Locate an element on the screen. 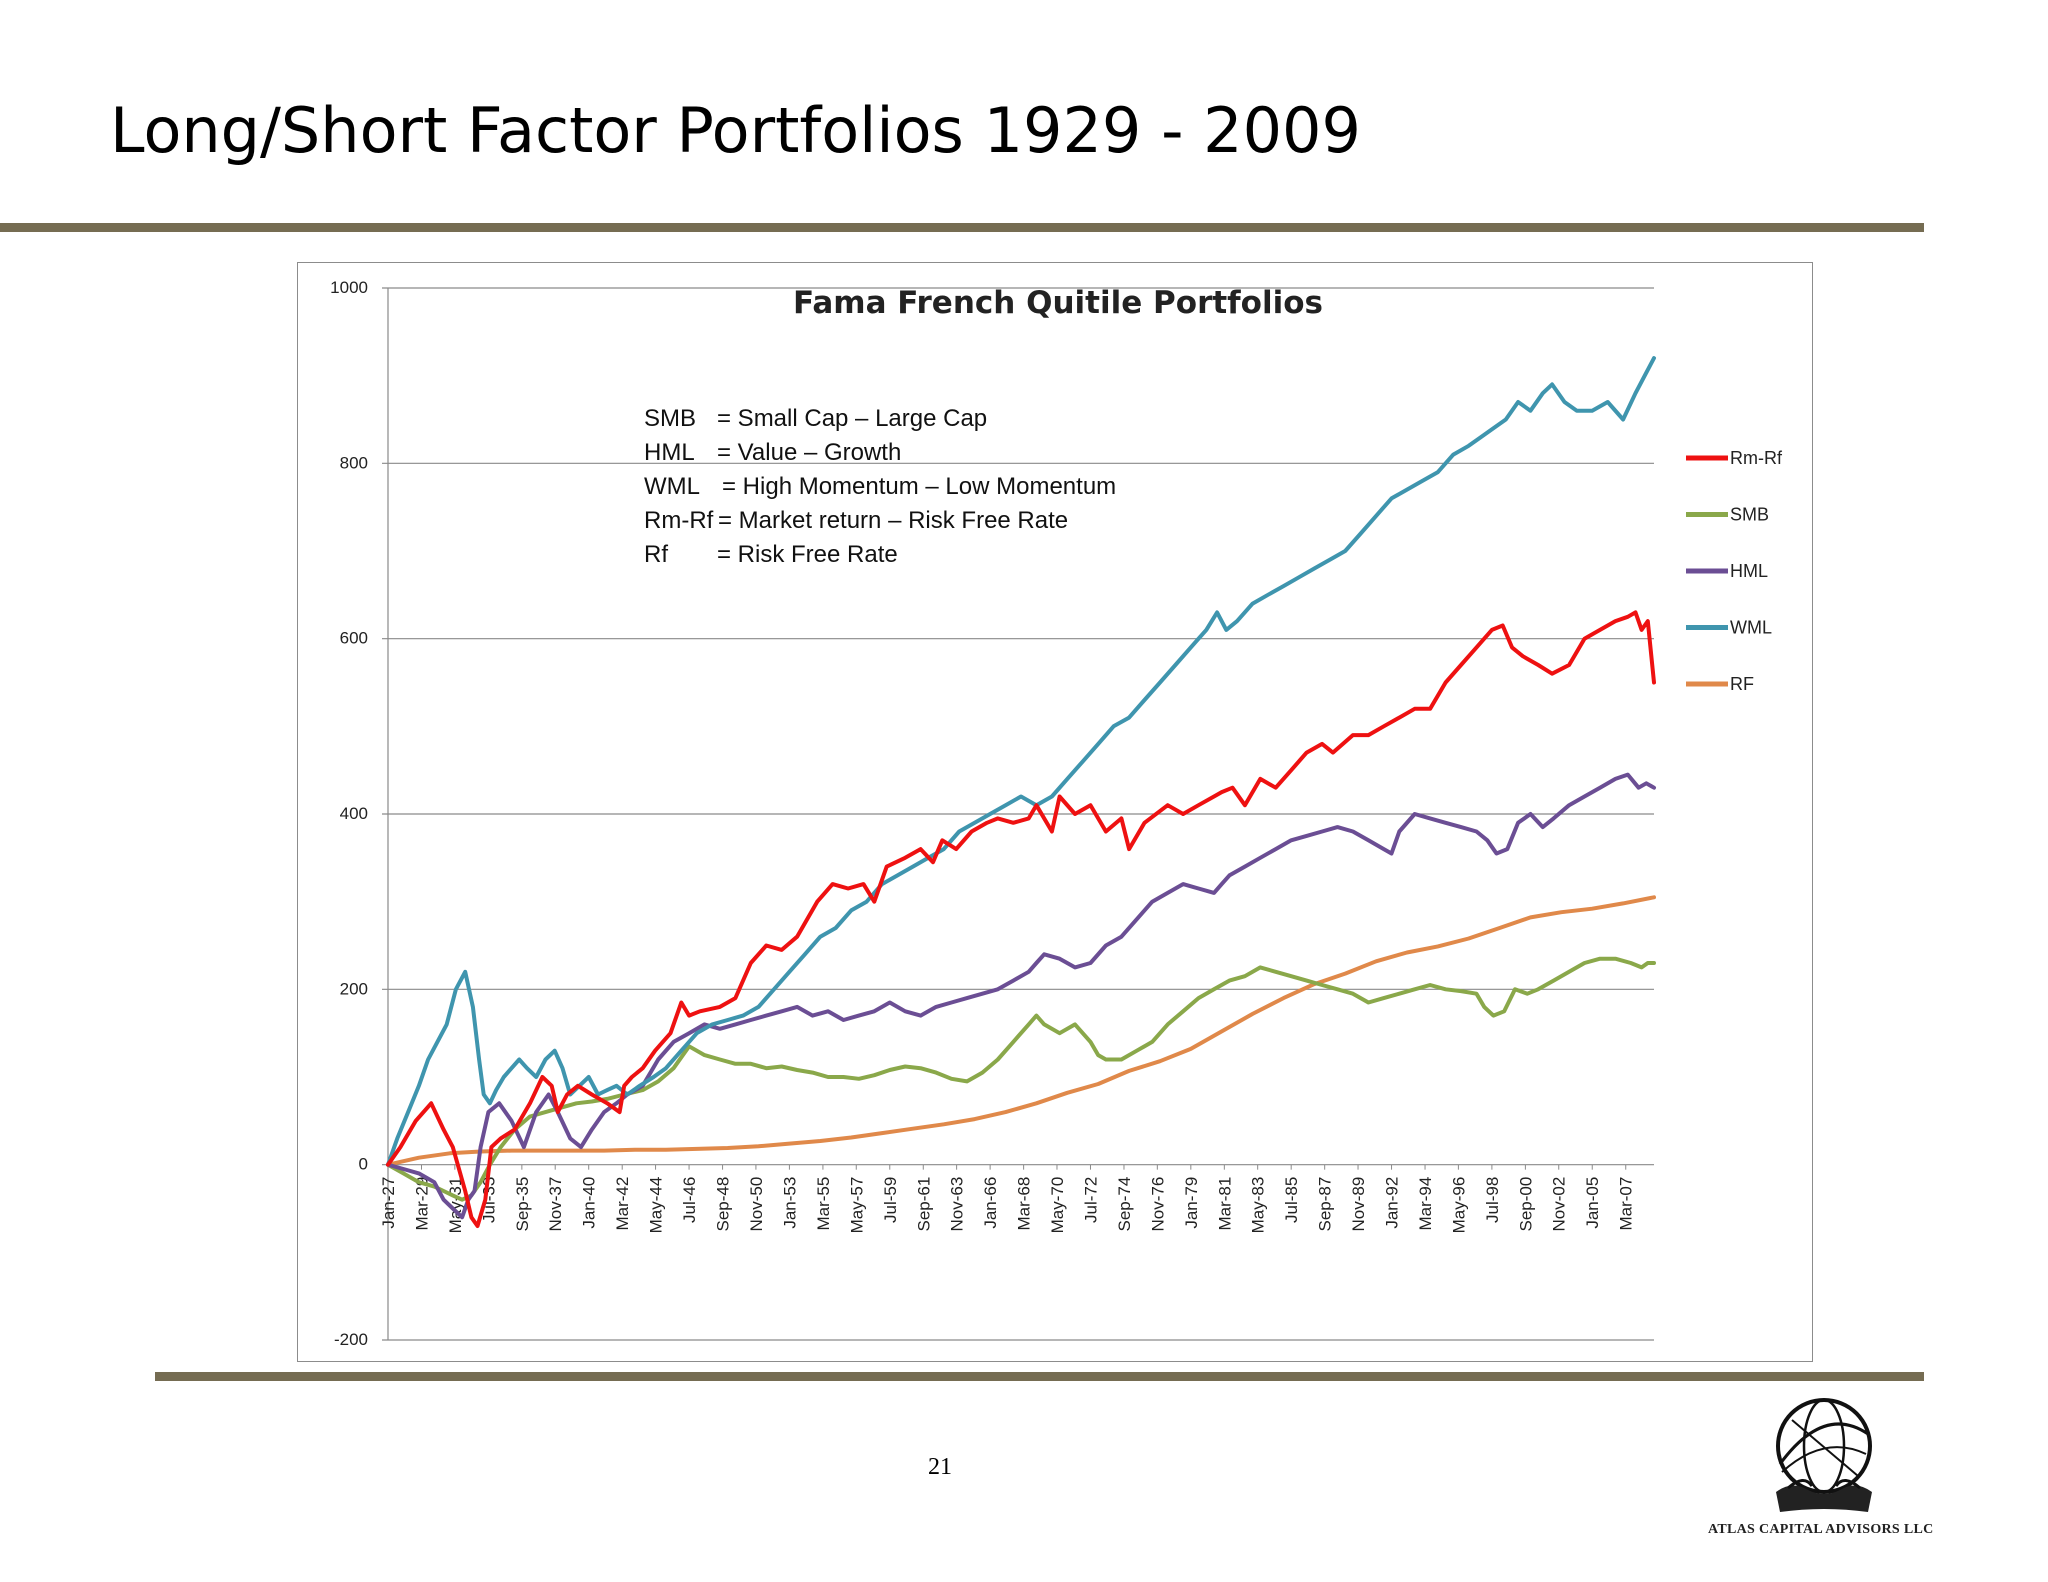 The image size is (2048, 1582). x-tick-label: Jan-79 is located at coordinates (1191, 1203).